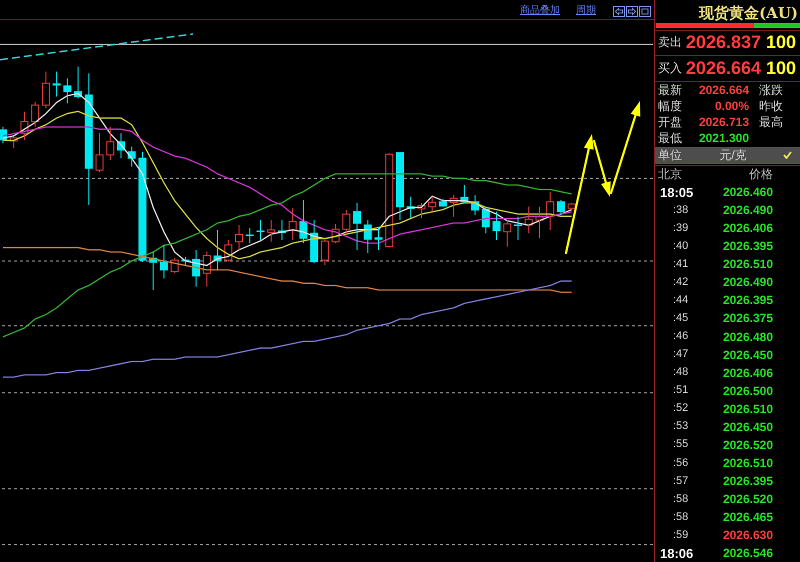 The height and width of the screenshot is (562, 800). Describe the element at coordinates (747, 553) in the screenshot. I see `text: 2026.546` at that location.